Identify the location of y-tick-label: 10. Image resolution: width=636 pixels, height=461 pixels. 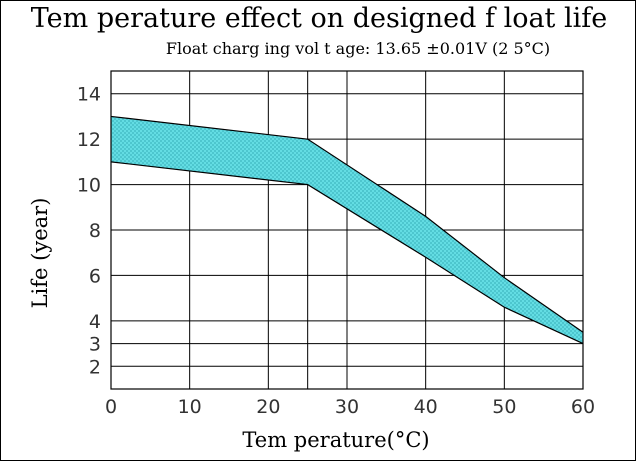
(89, 186).